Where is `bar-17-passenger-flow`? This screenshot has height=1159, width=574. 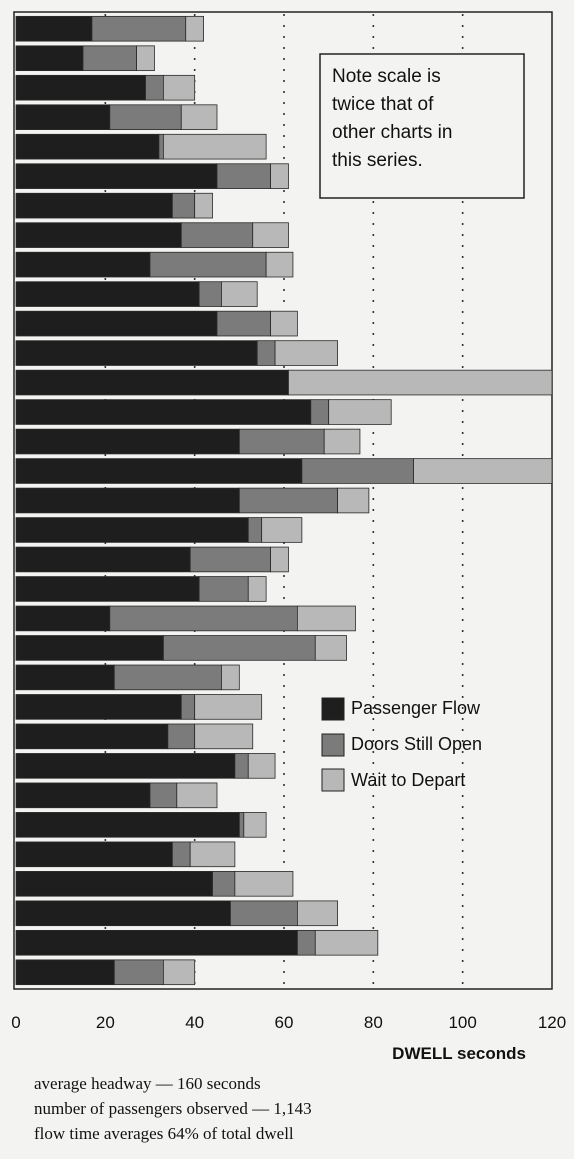 bar-17-passenger-flow is located at coordinates (127, 500).